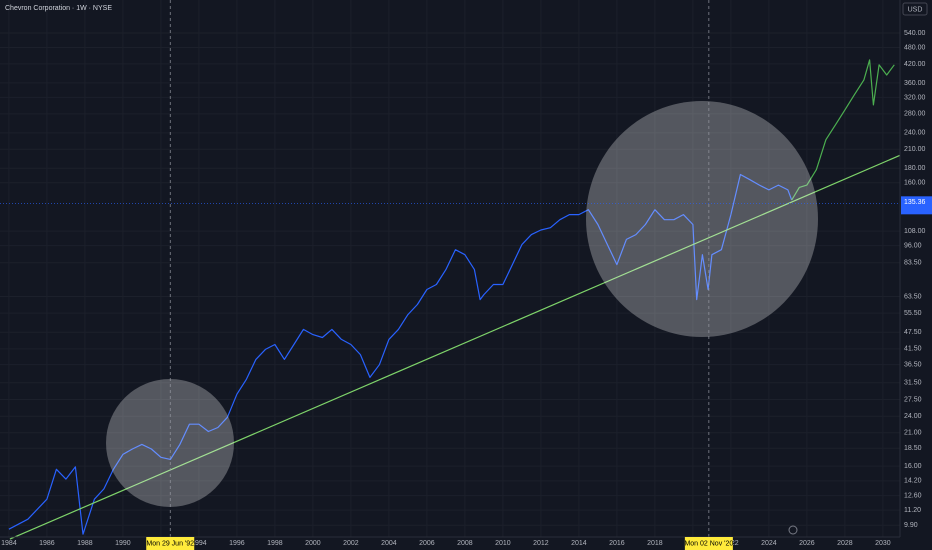 The image size is (932, 550). What do you see at coordinates (913, 245) in the screenshot?
I see `y-tick-label: 96.00` at bounding box center [913, 245].